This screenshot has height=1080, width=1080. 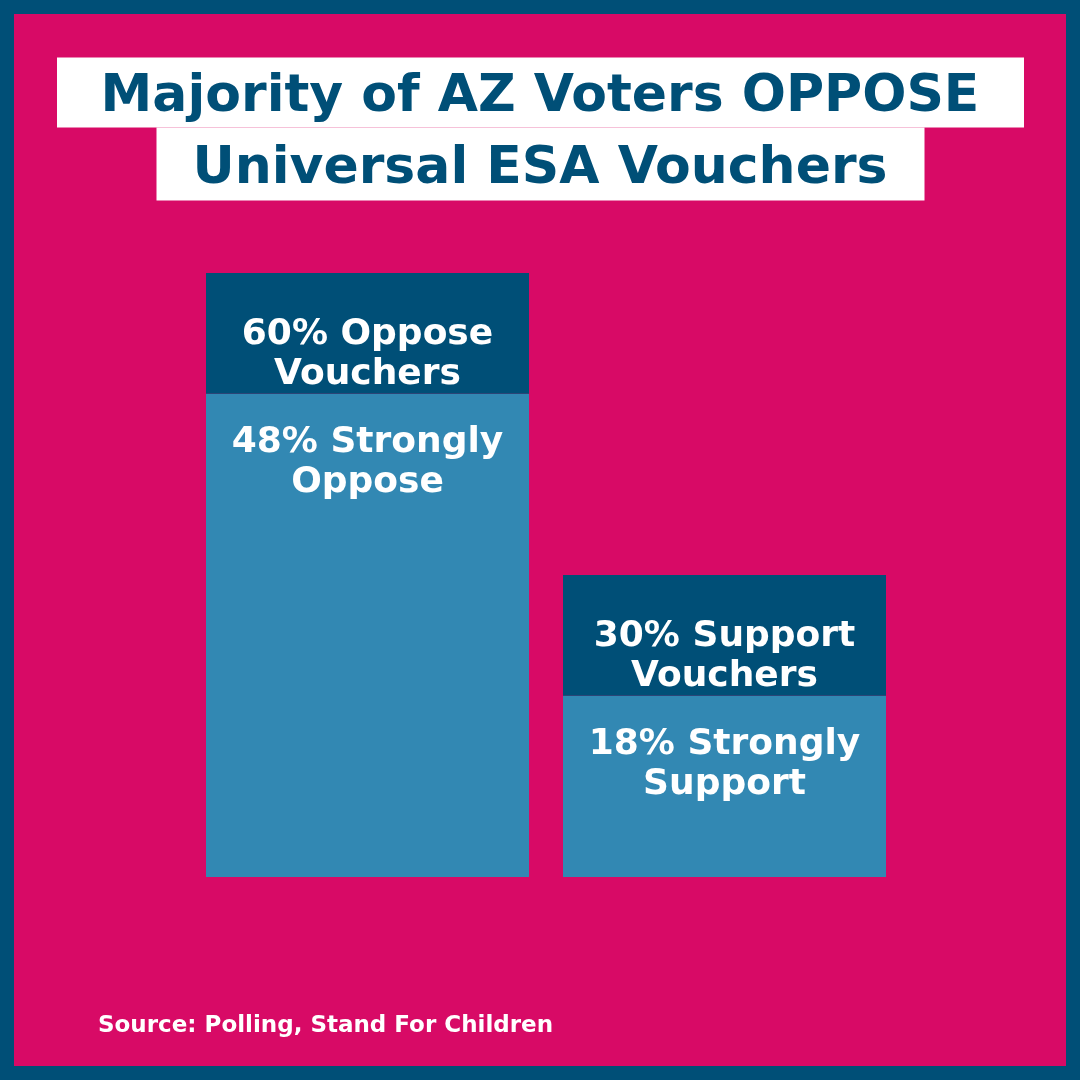 What do you see at coordinates (367, 352) in the screenshot?
I see `total-label: 60% Oppose Vouchers` at bounding box center [367, 352].